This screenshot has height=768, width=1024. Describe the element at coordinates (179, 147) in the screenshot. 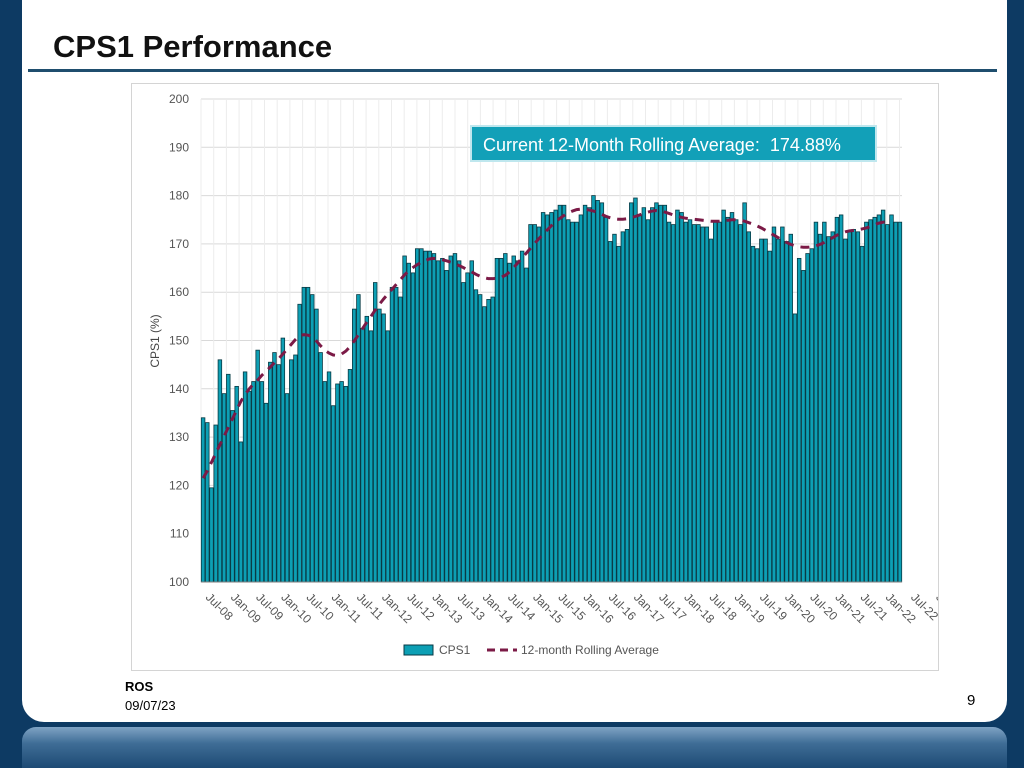

I see `y-tick-label: 190` at that location.